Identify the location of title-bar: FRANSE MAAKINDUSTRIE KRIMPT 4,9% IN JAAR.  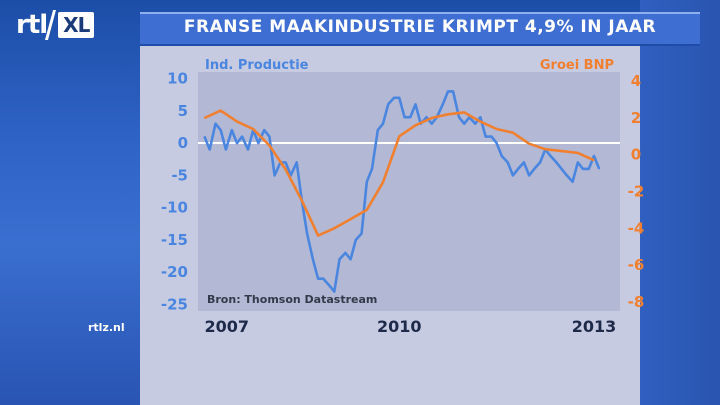
(420, 29).